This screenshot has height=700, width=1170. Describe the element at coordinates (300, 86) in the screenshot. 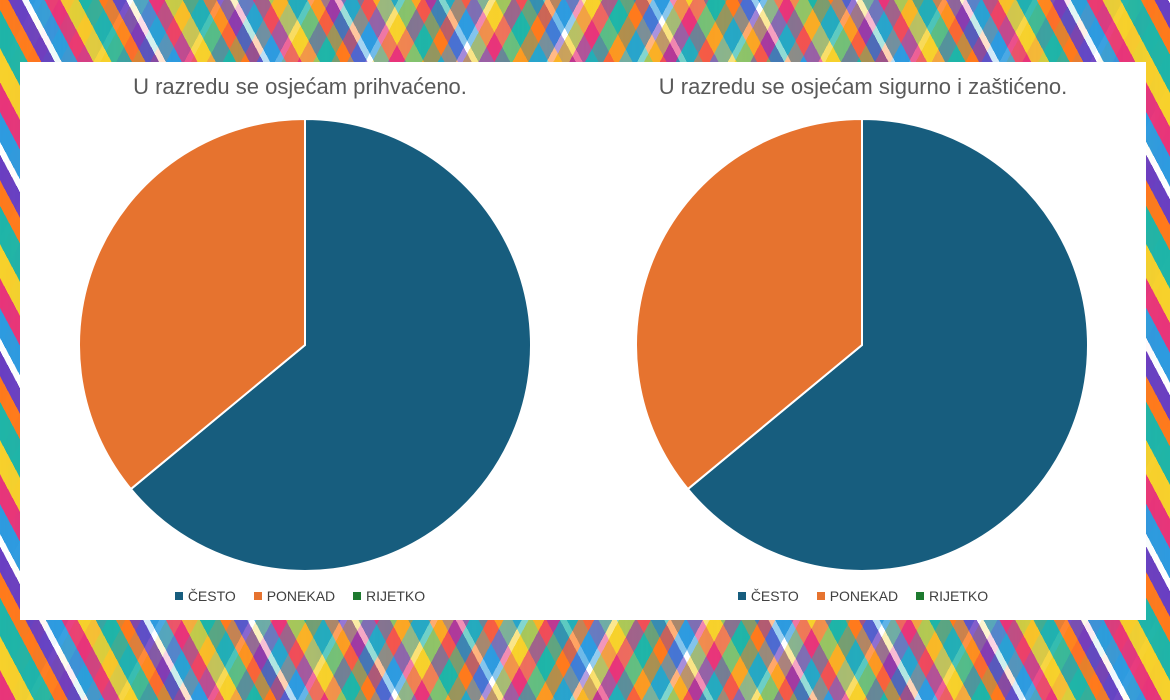

I see `chart-title: U razredu se osjećam prihvaćeno.` at that location.